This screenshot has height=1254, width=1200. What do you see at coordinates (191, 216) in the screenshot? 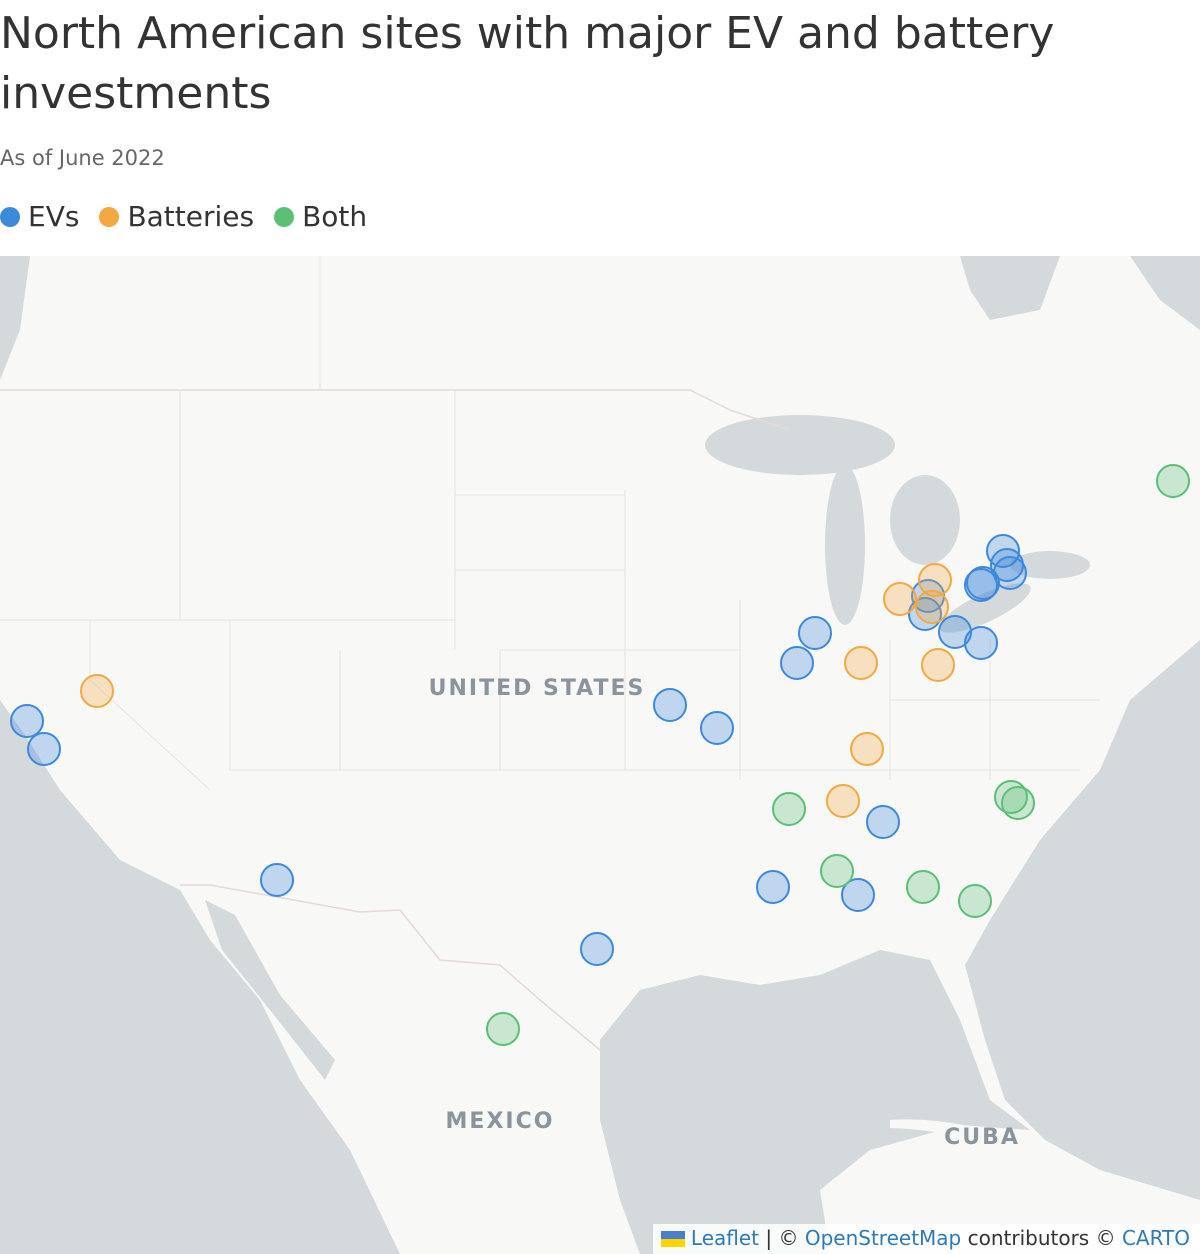
I see `legend-label: Batteries` at bounding box center [191, 216].